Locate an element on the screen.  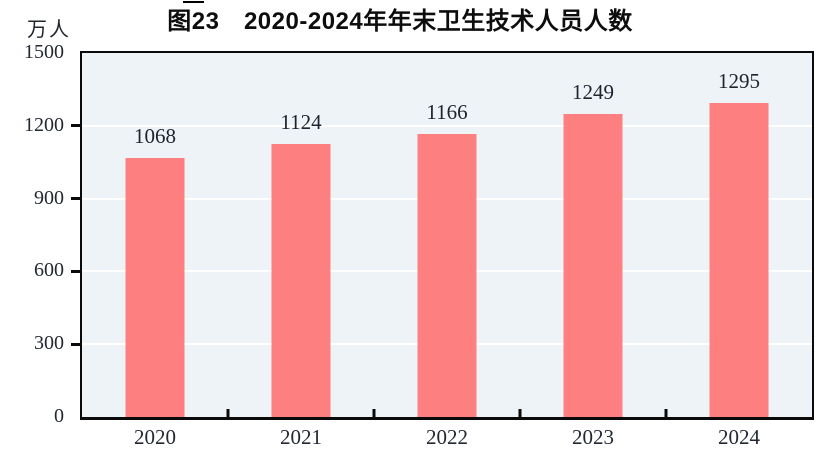
bar-value-label: 1068 is located at coordinates (155, 135).